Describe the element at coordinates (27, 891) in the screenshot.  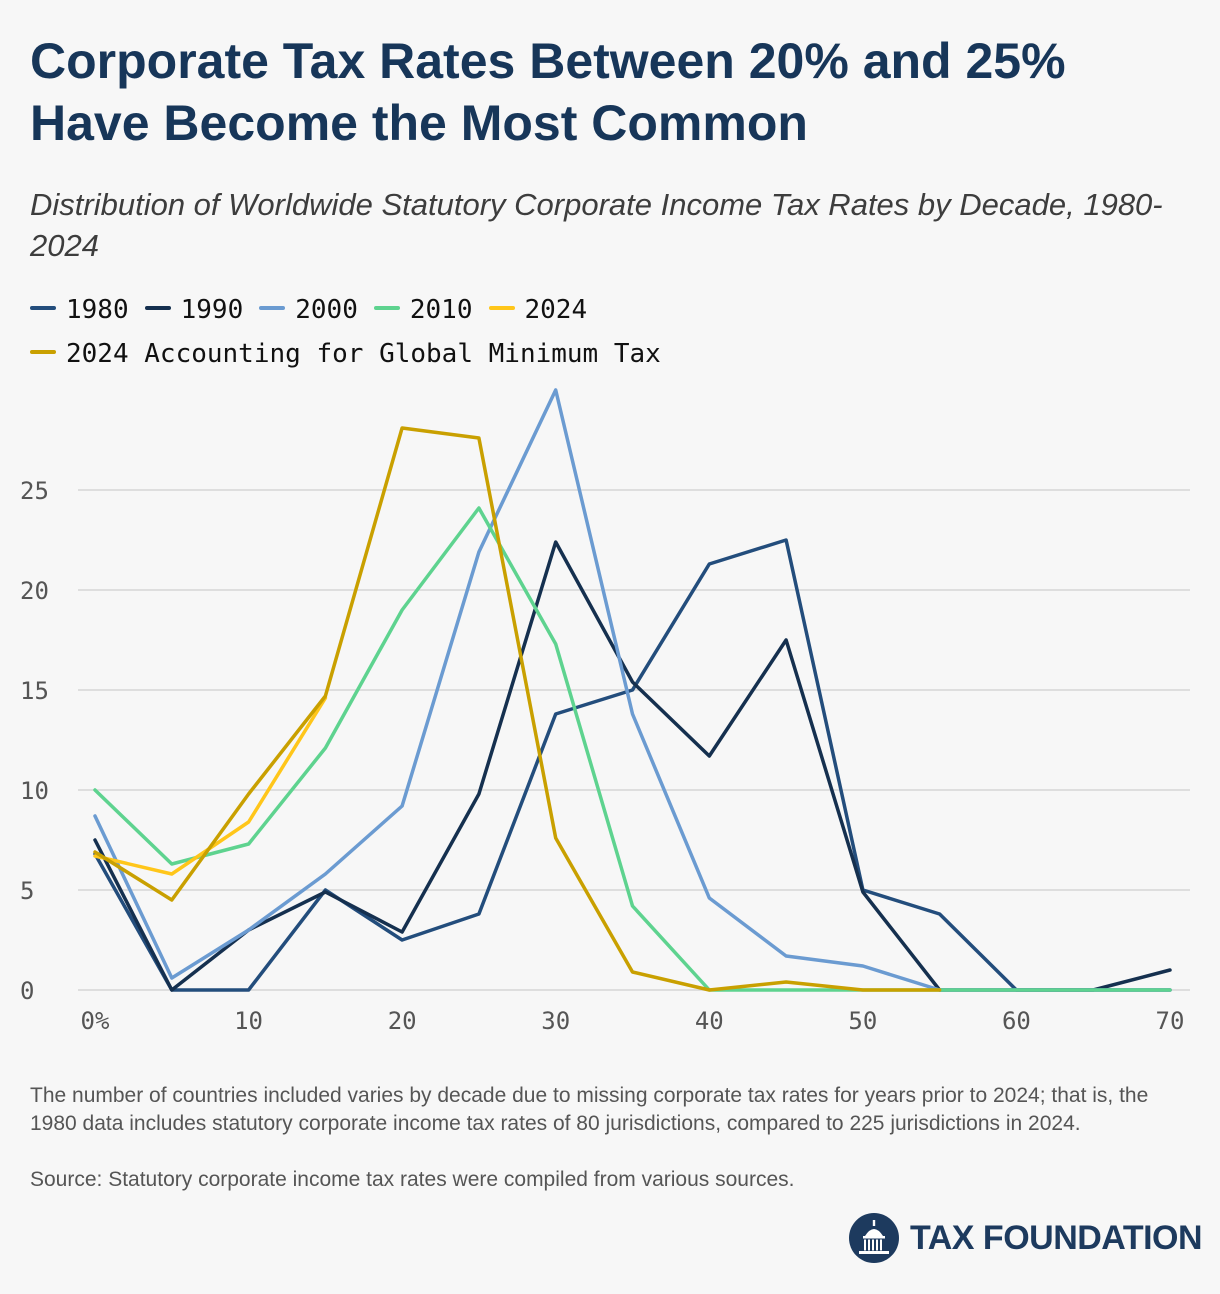
I see `y-tick-label: 5` at that location.